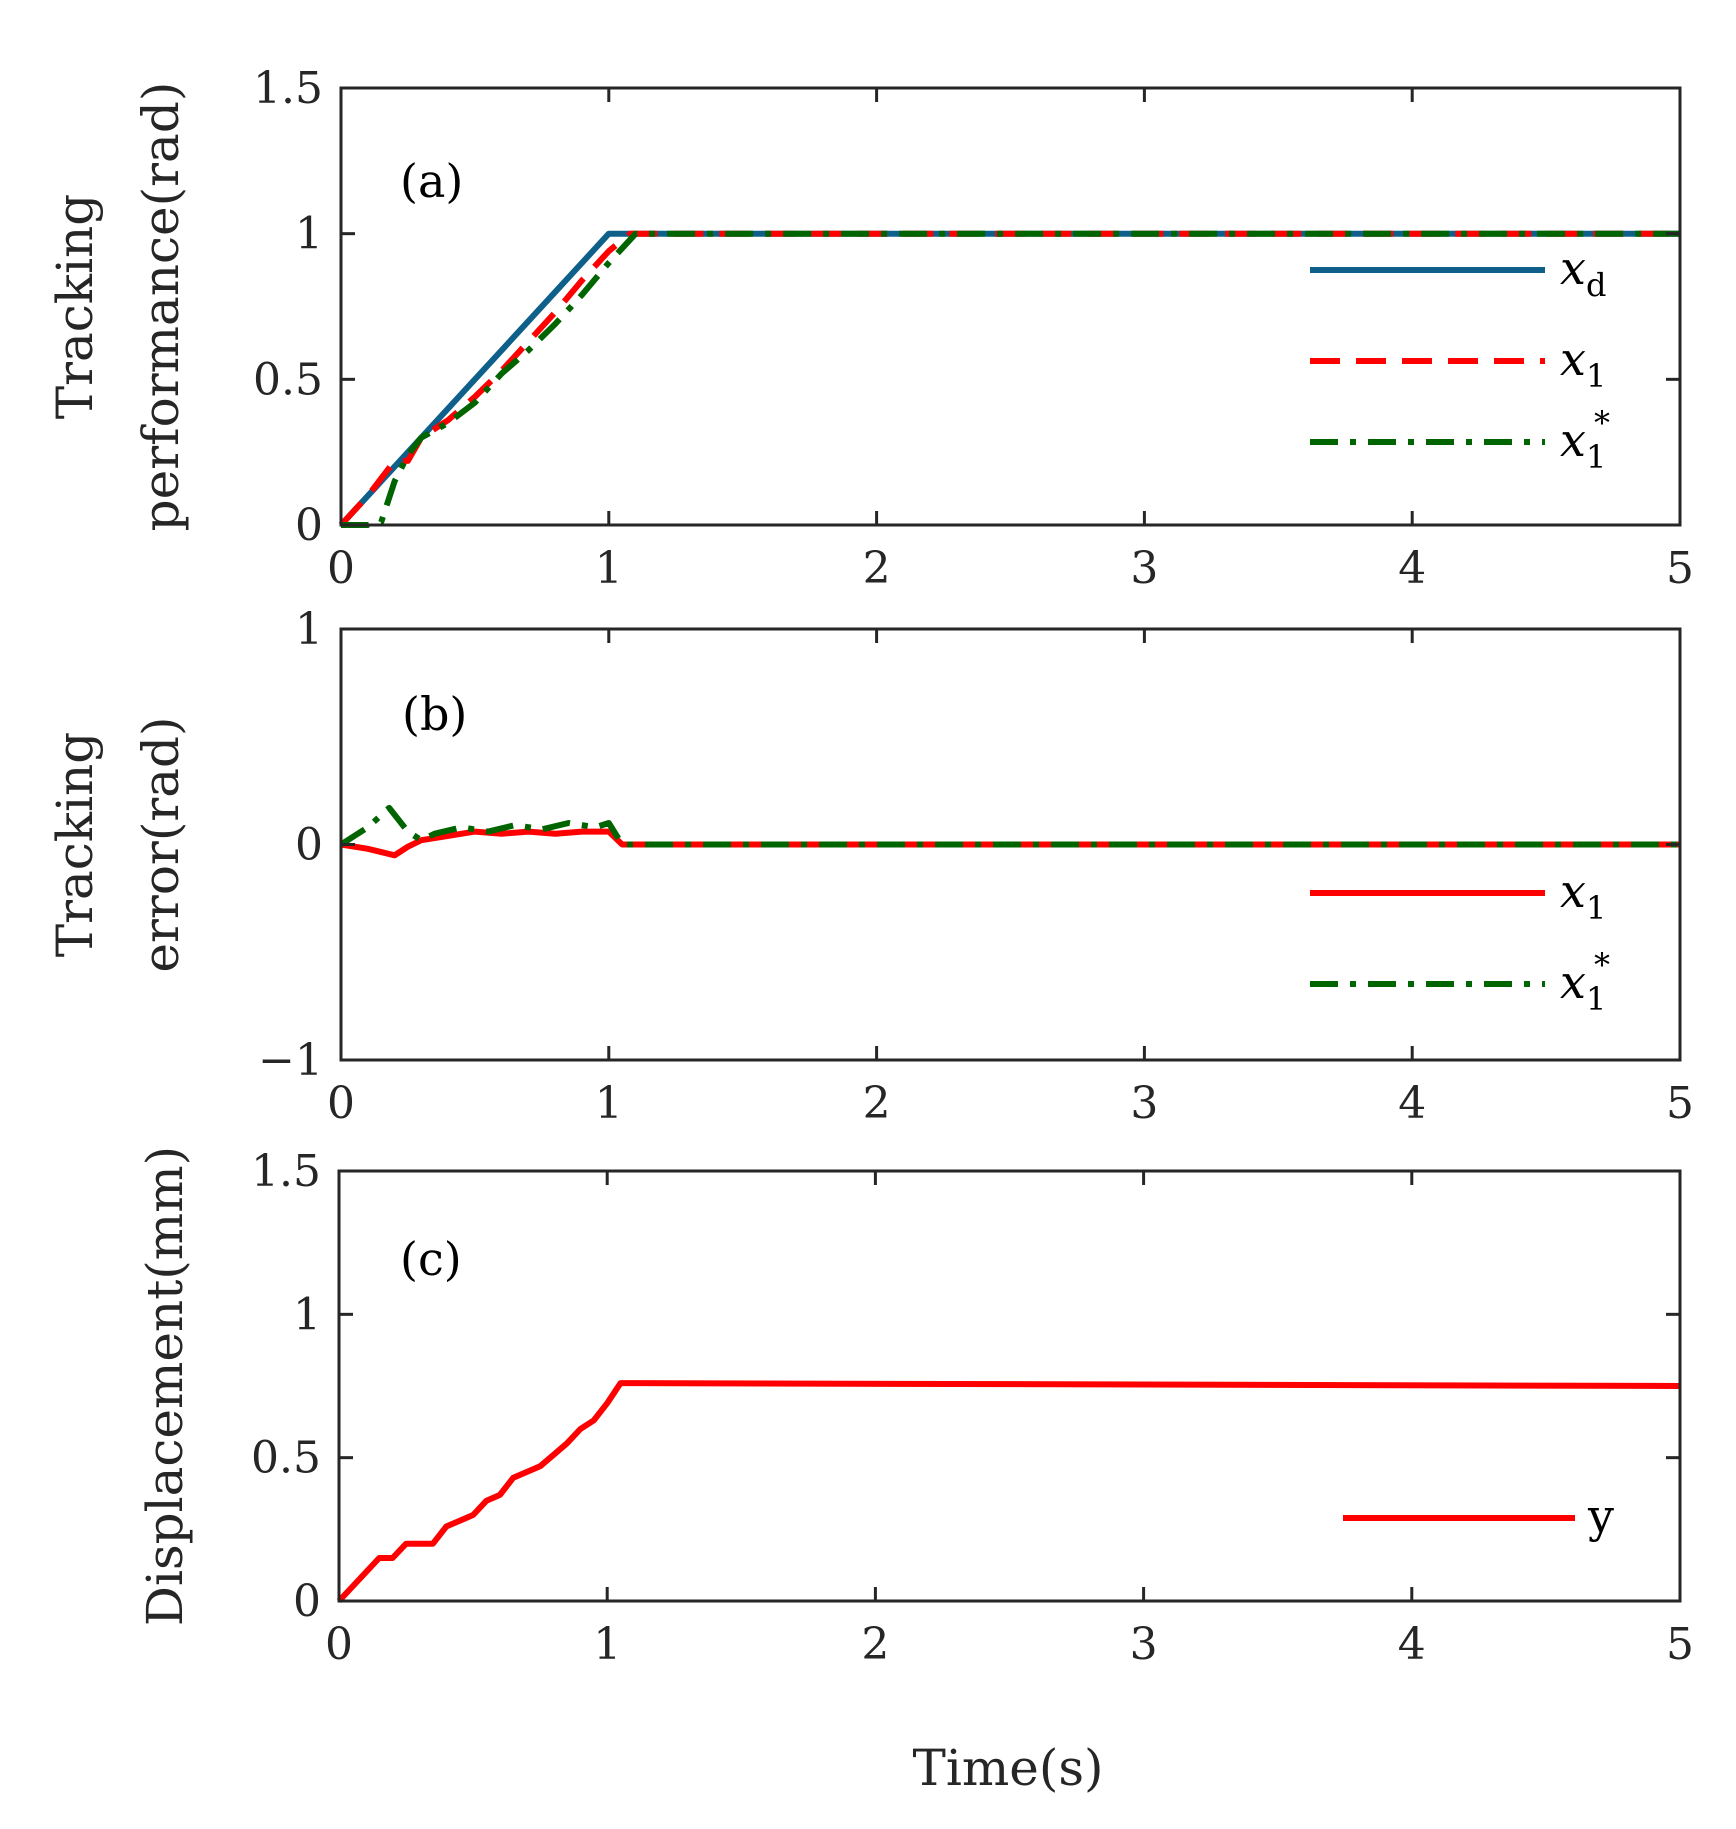  What do you see at coordinates (434, 714) in the screenshot?
I see `panel-label: (b)` at bounding box center [434, 714].